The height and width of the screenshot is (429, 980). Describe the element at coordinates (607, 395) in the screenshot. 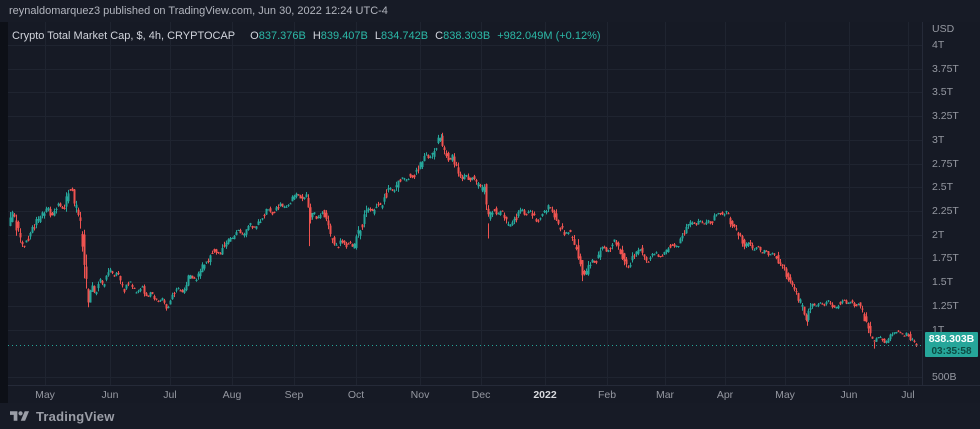

I see `time-tick-label: Feb` at that location.